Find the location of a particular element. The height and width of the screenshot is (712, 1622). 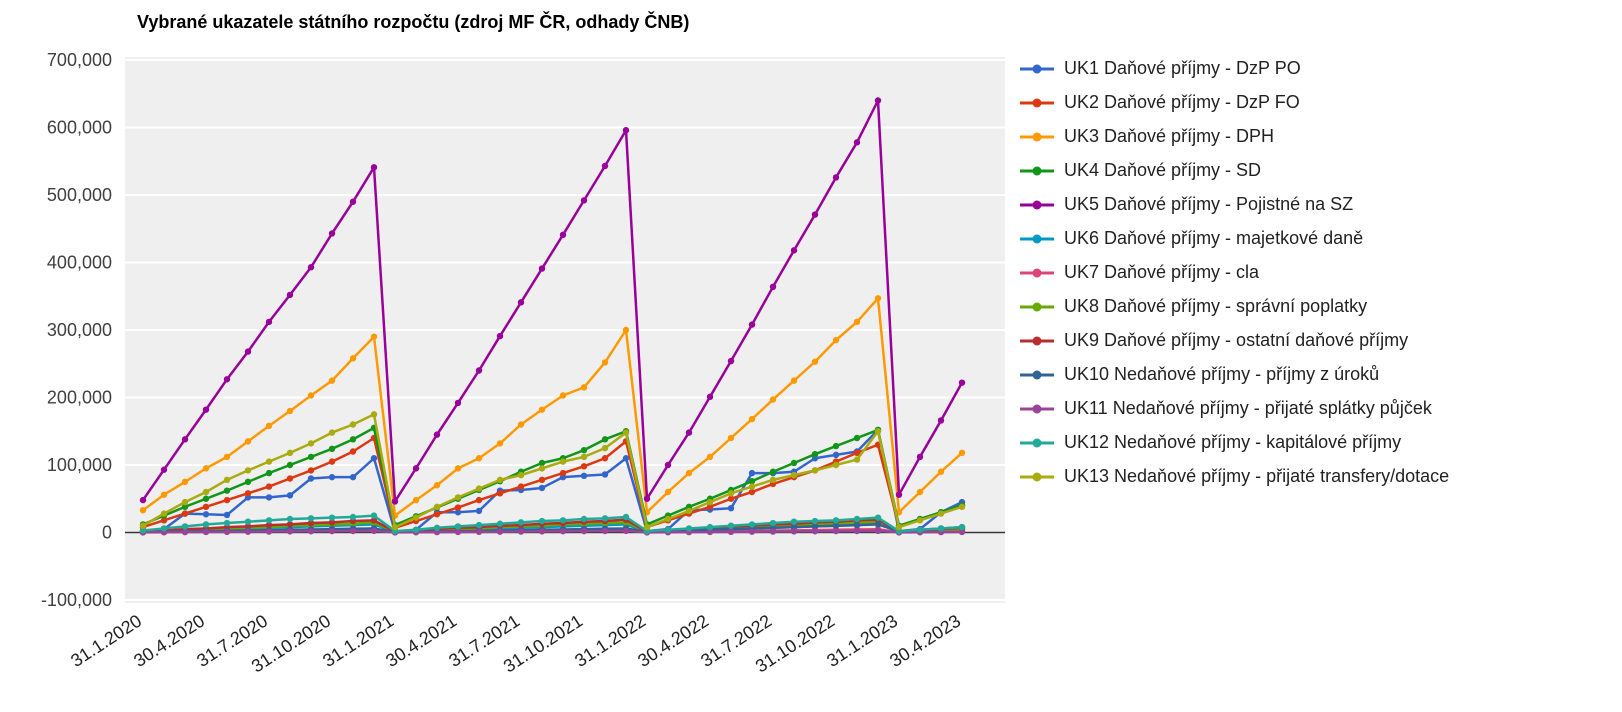

legend-label: UK10 Nedaňové příjmy - příjmy z úroků is located at coordinates (1222, 374).